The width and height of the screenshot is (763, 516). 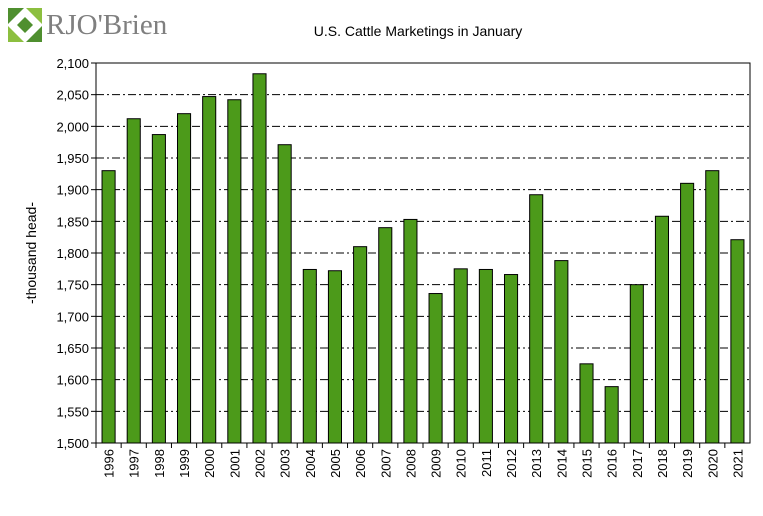 What do you see at coordinates (636, 364) in the screenshot?
I see `bar-2017` at bounding box center [636, 364].